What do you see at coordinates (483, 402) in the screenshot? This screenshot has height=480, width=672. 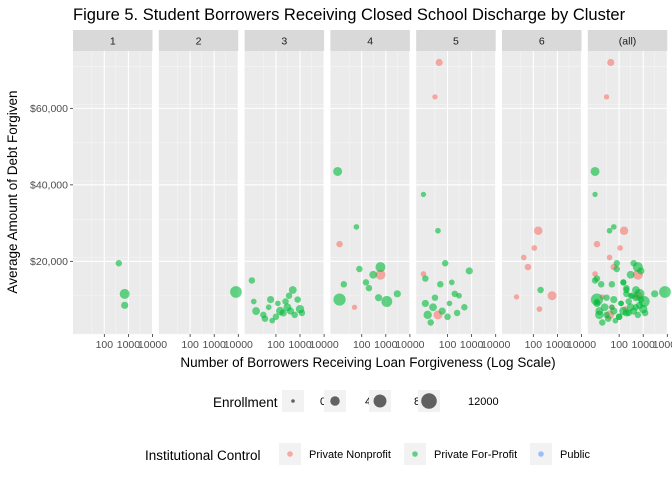 I see `size-key-label: 12000` at bounding box center [483, 402].